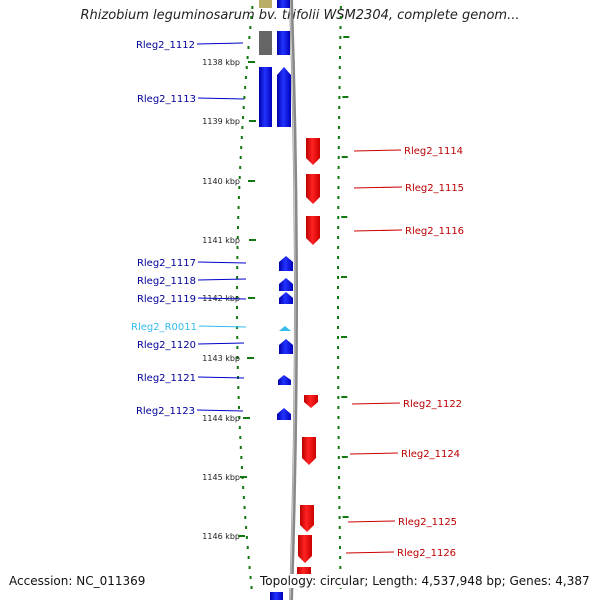  I want to click on gene-label-rleg2-1123: Rleg2_1123, so click(165, 411).